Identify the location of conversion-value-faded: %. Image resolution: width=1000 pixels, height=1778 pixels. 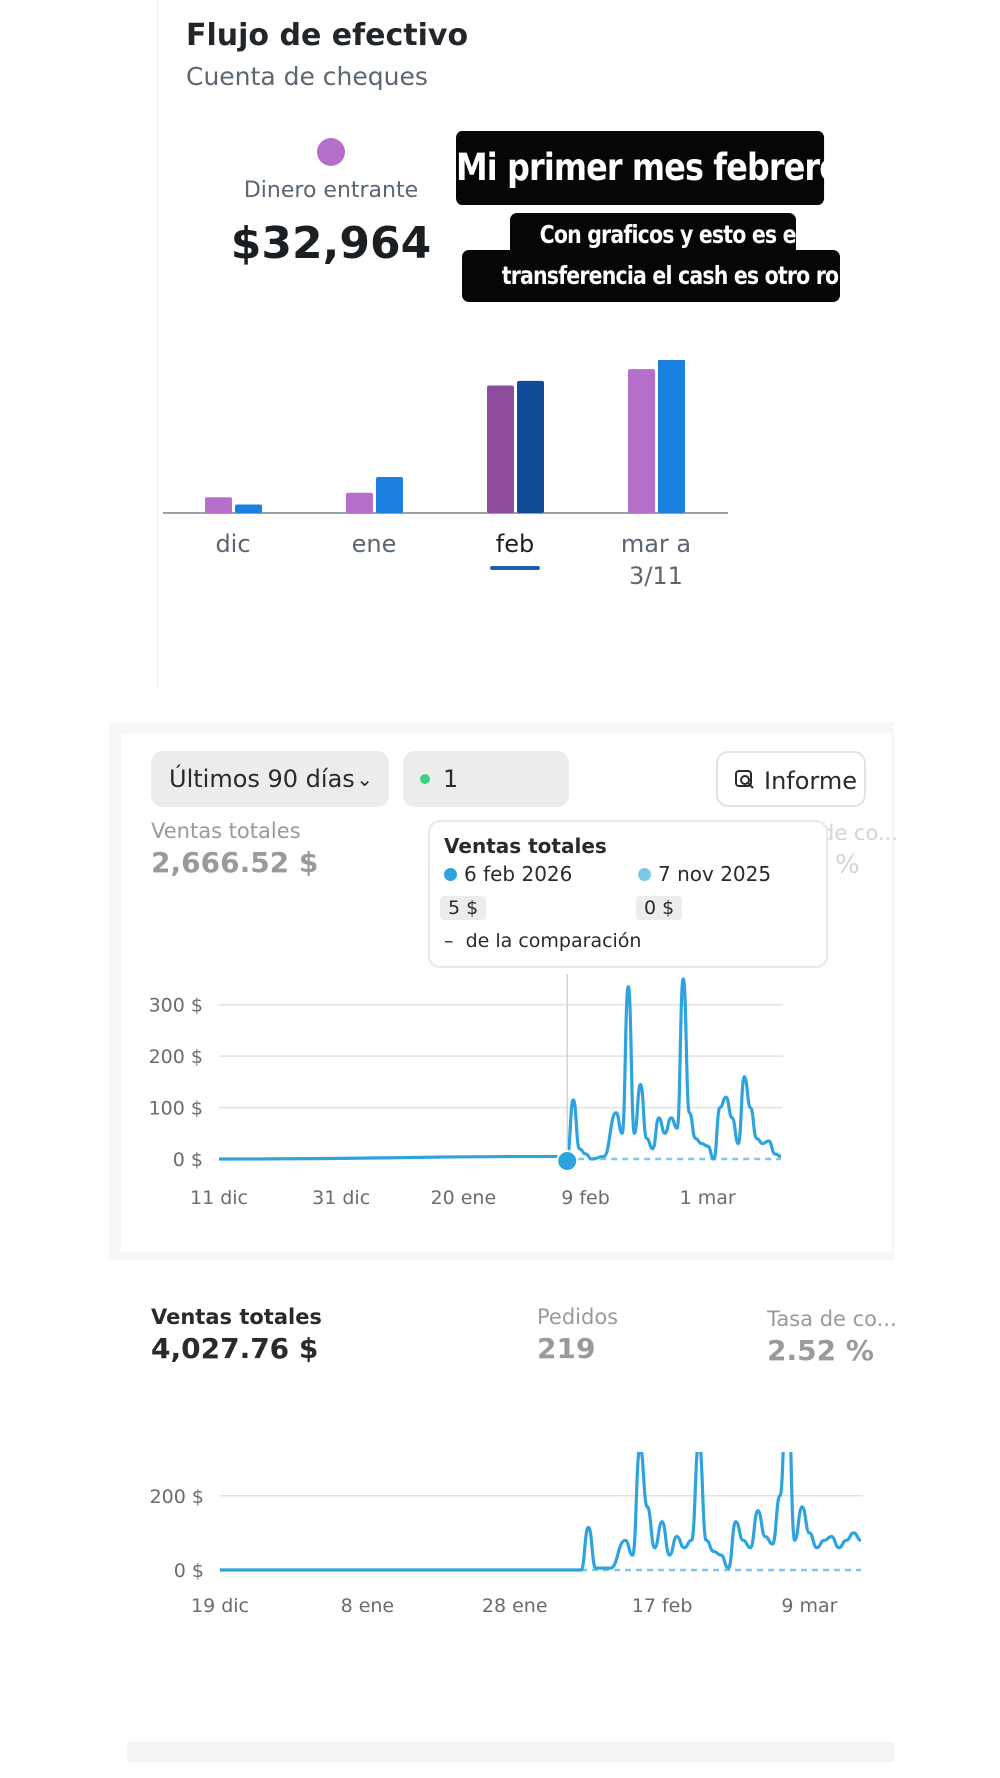
(847, 865).